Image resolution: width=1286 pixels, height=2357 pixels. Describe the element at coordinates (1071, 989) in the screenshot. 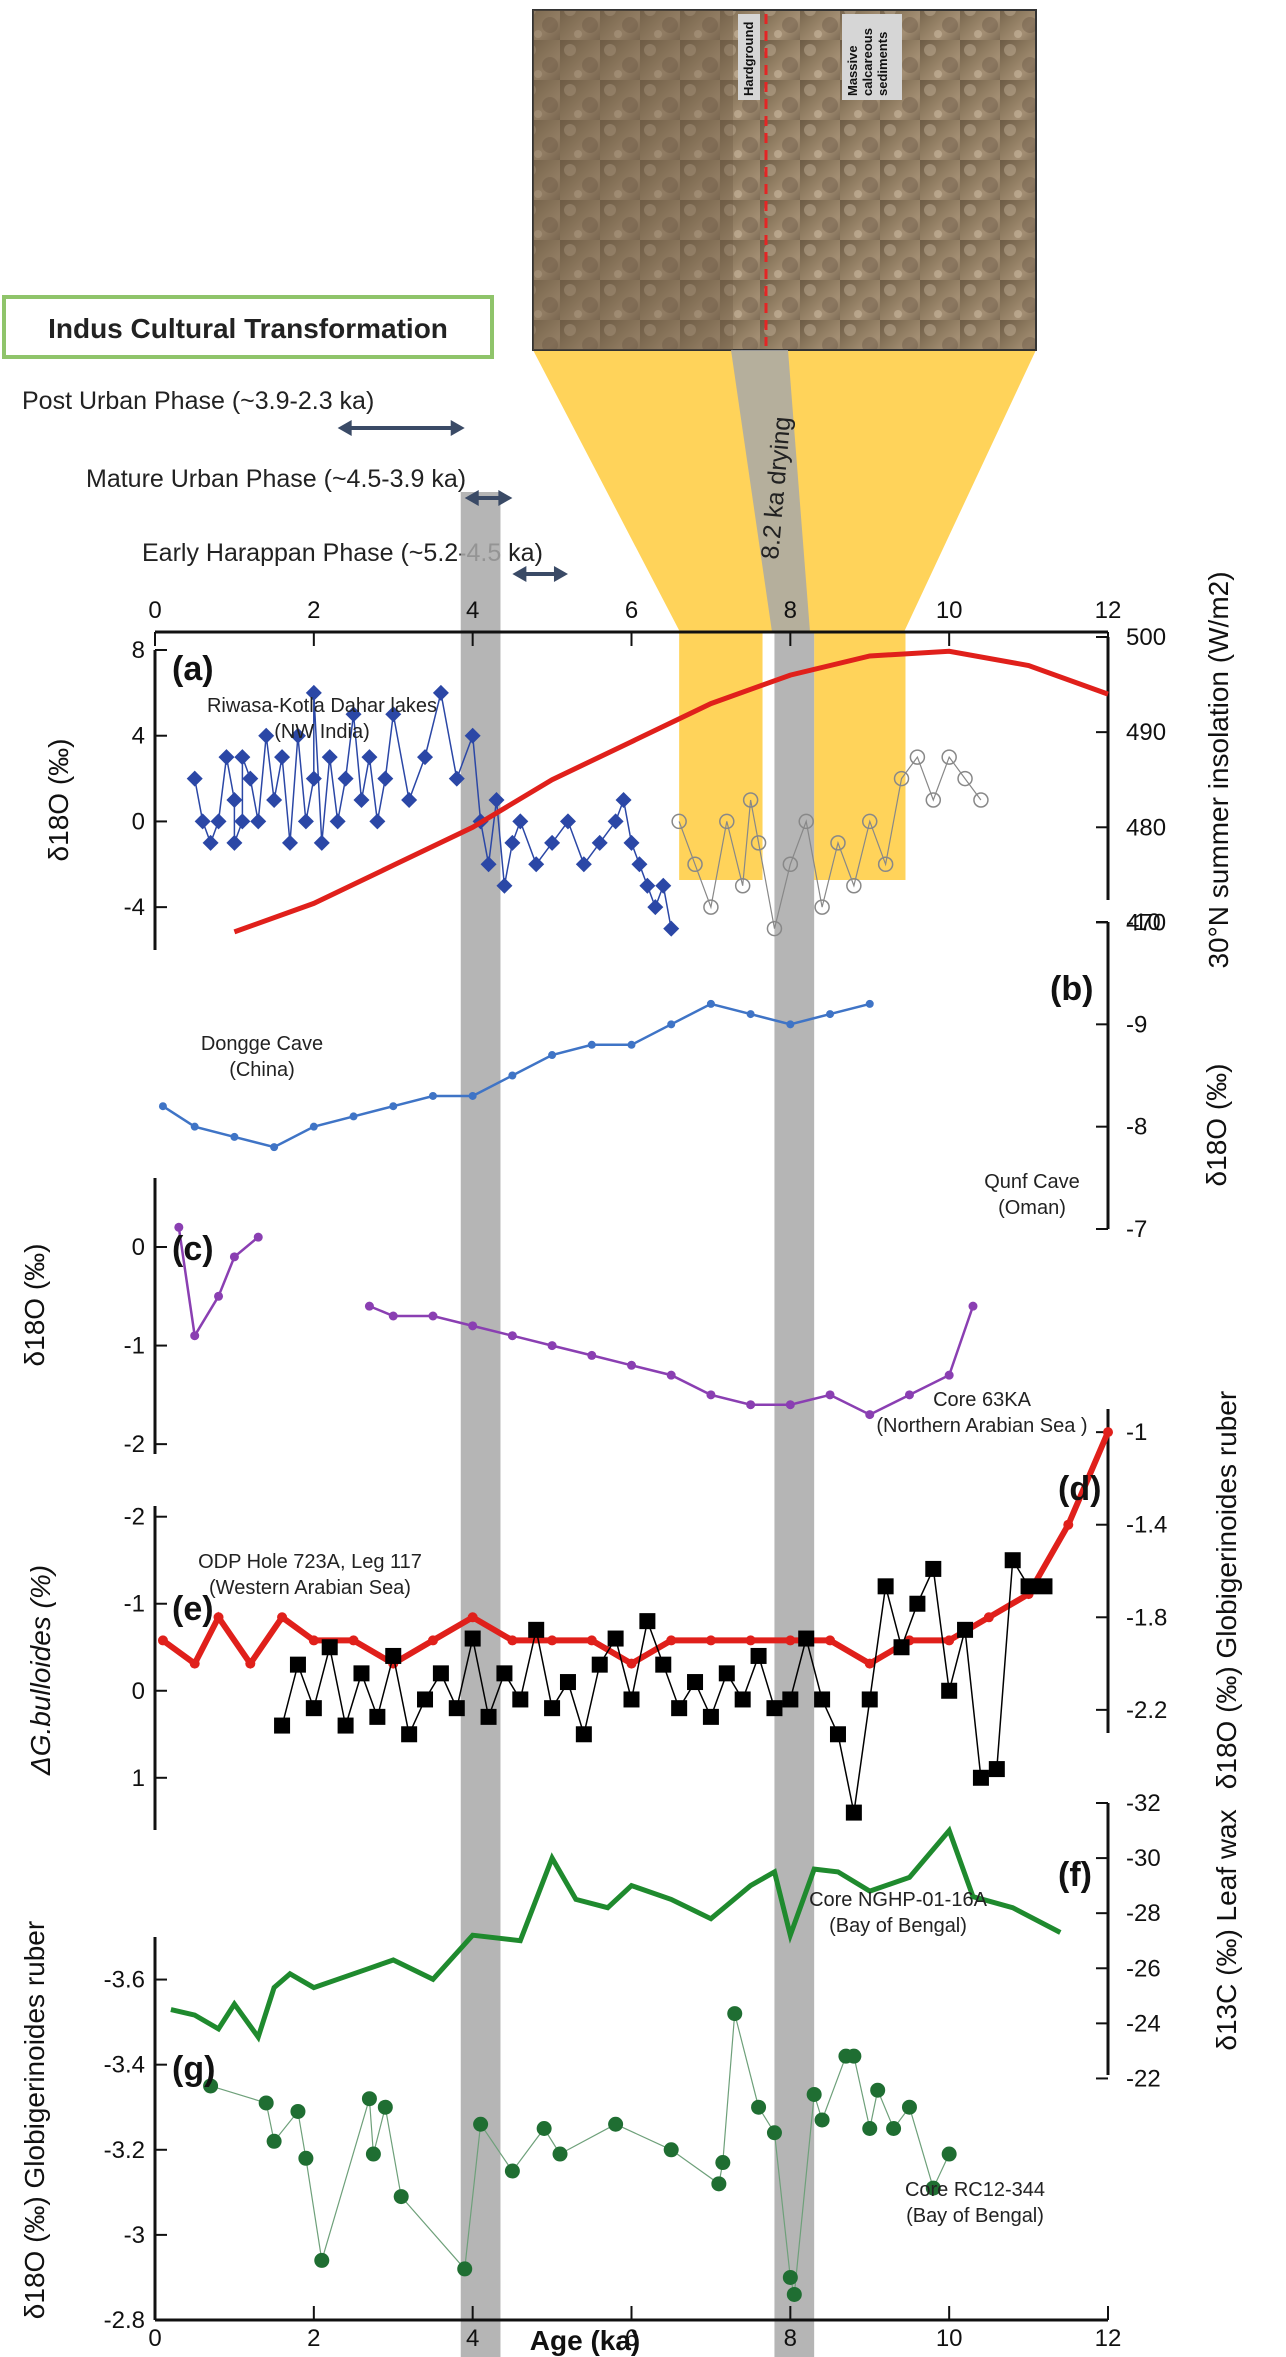

I see `panel-b-letter: (b)` at that location.